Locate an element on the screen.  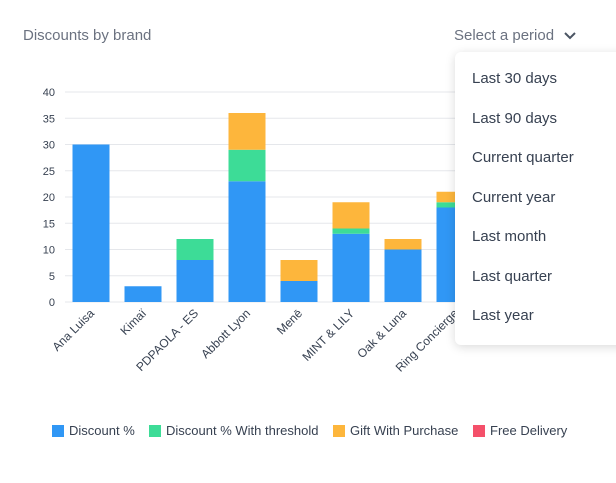
legend-item: Discount % is located at coordinates (93, 430).